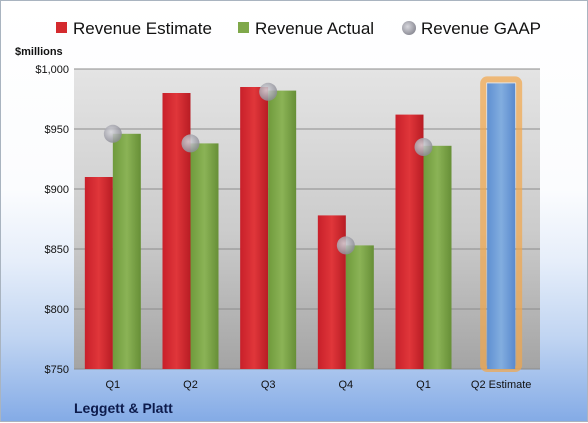 This screenshot has width=588, height=423. What do you see at coordinates (57, 370) in the screenshot?
I see `y-tick-label: $750` at bounding box center [57, 370].